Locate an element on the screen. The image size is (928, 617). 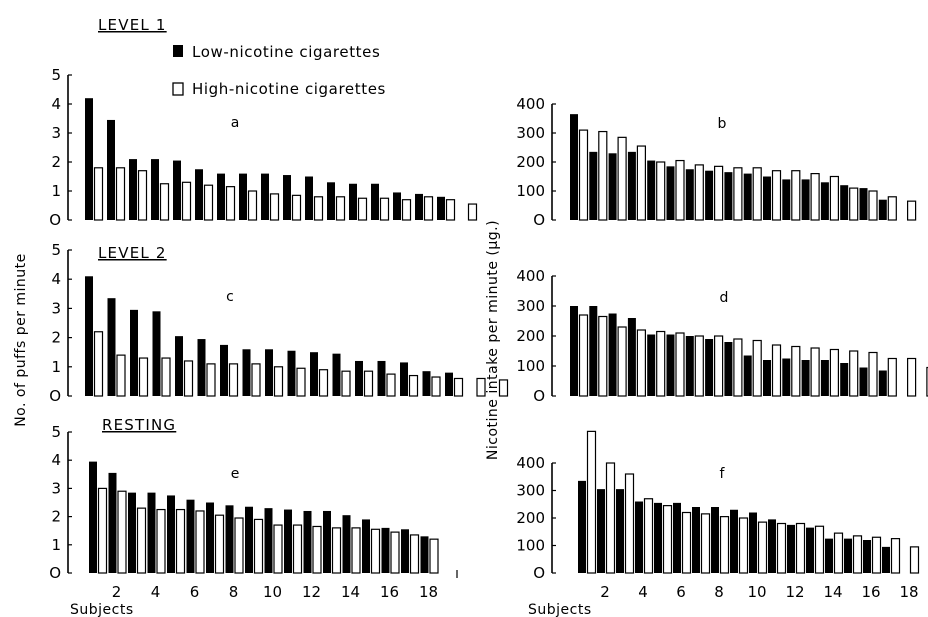
legend-swatch-low is located at coordinates (178, 51).